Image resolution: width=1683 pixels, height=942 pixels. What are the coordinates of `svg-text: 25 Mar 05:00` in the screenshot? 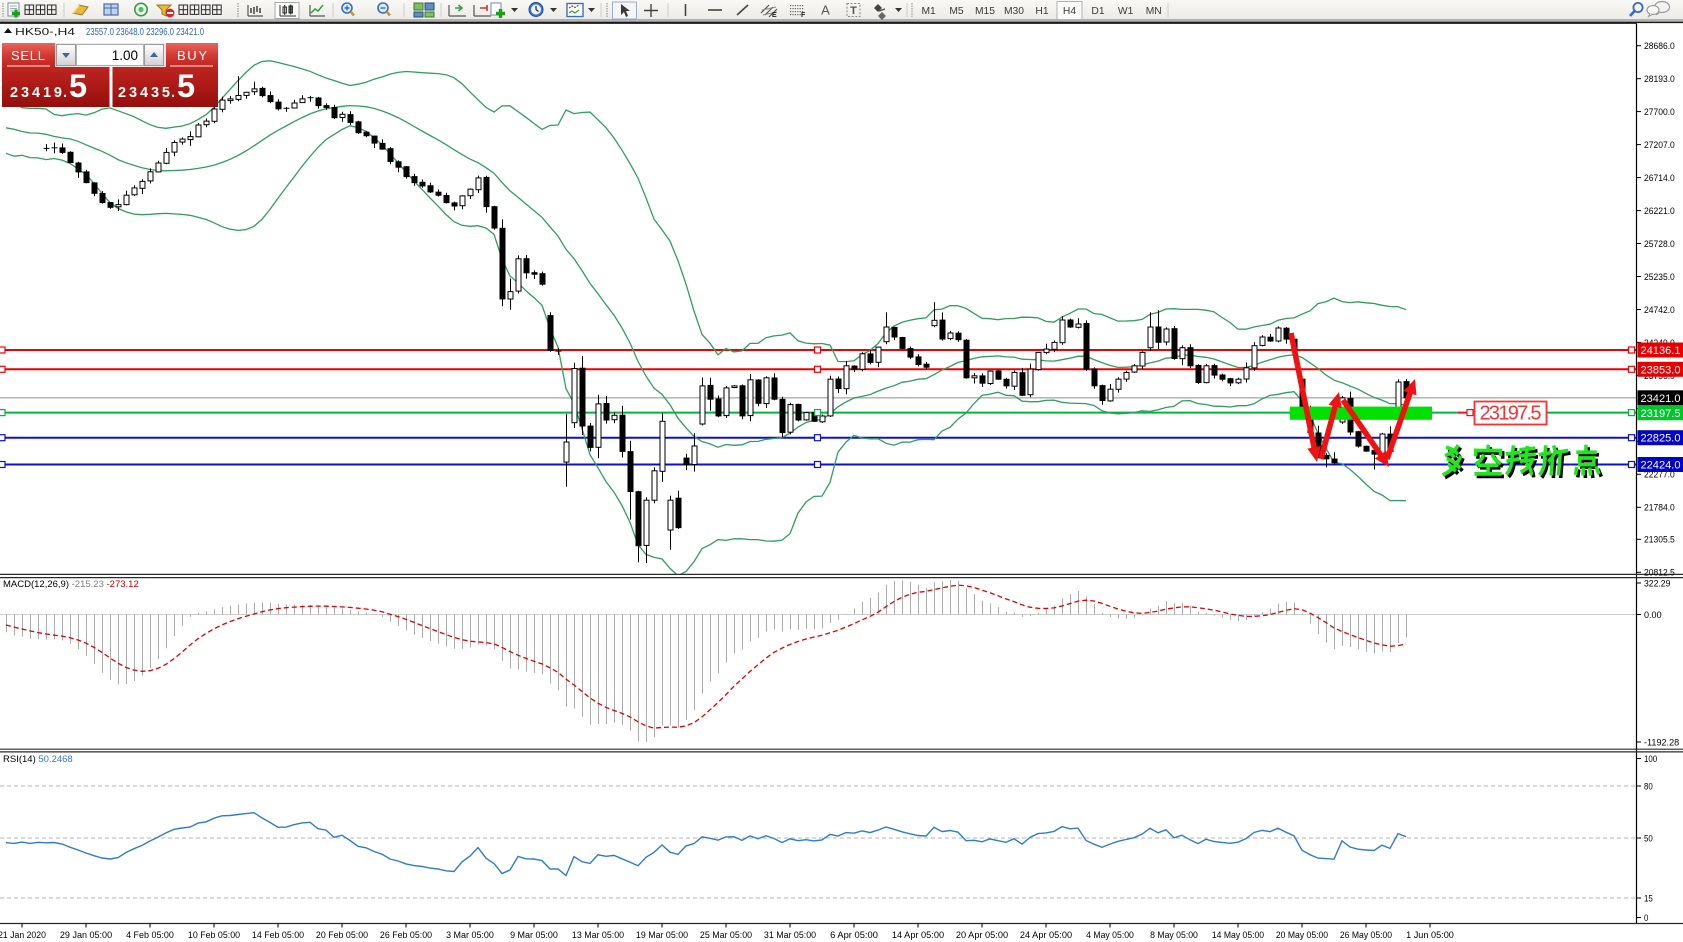 It's located at (726, 935).